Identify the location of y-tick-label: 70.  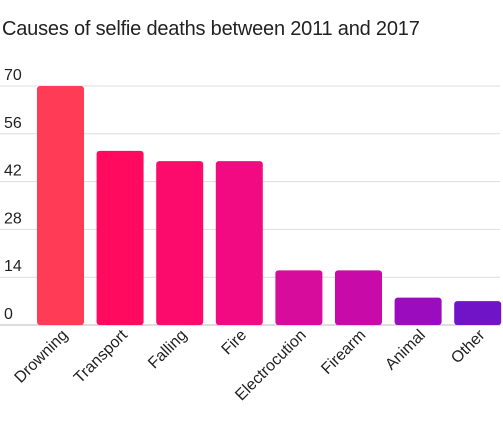
(13, 75).